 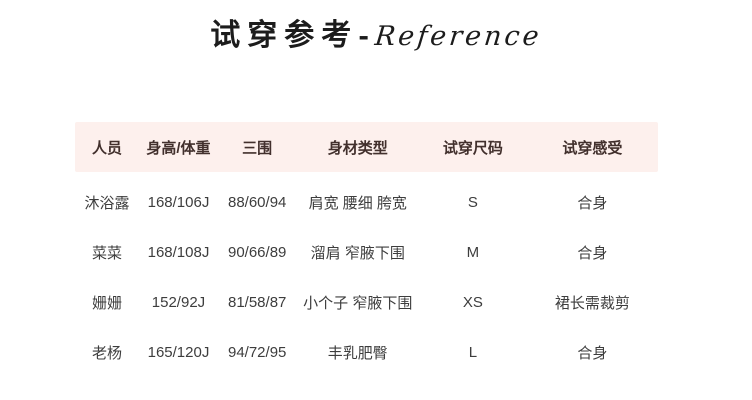 I want to click on table-header-row: 人员 身高/体重 三围 身材类型 试穿尺码 试穿感受, so click(x=366, y=147).